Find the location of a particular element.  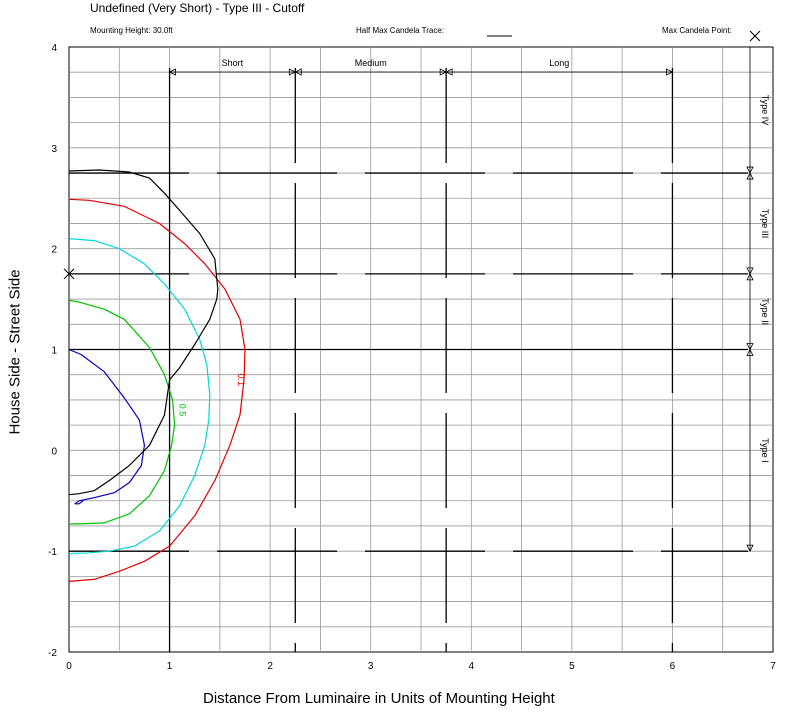

x-tick-label: 5 is located at coordinates (572, 666).